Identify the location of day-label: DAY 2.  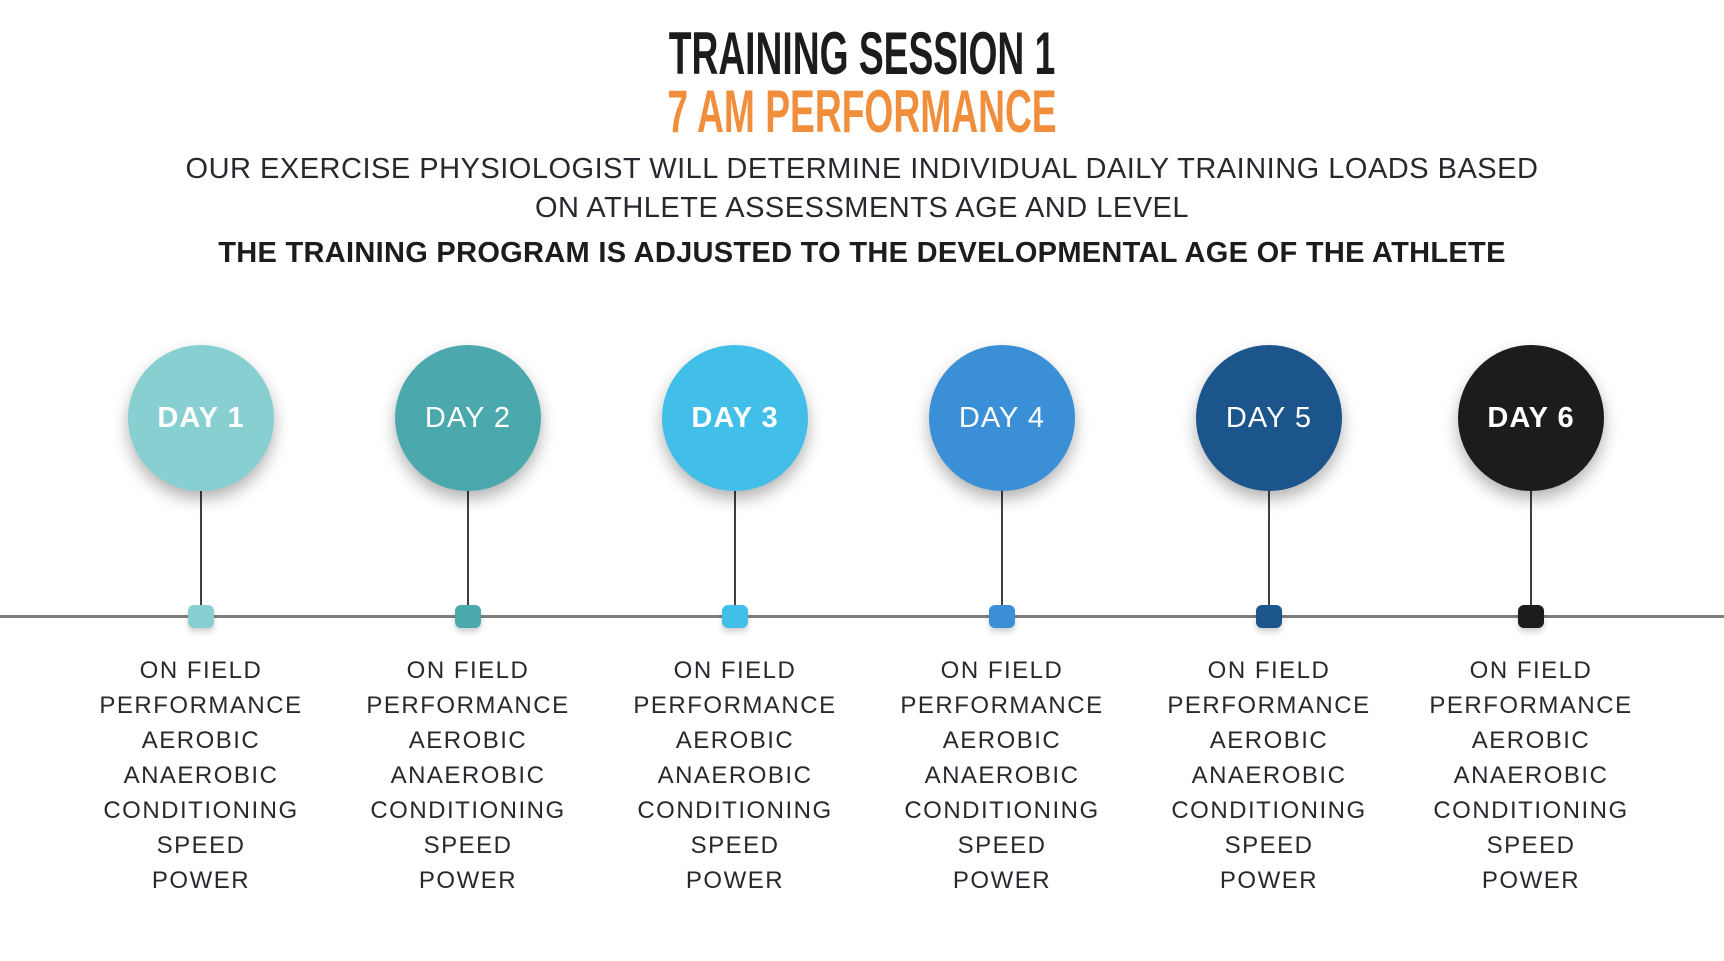
(468, 417).